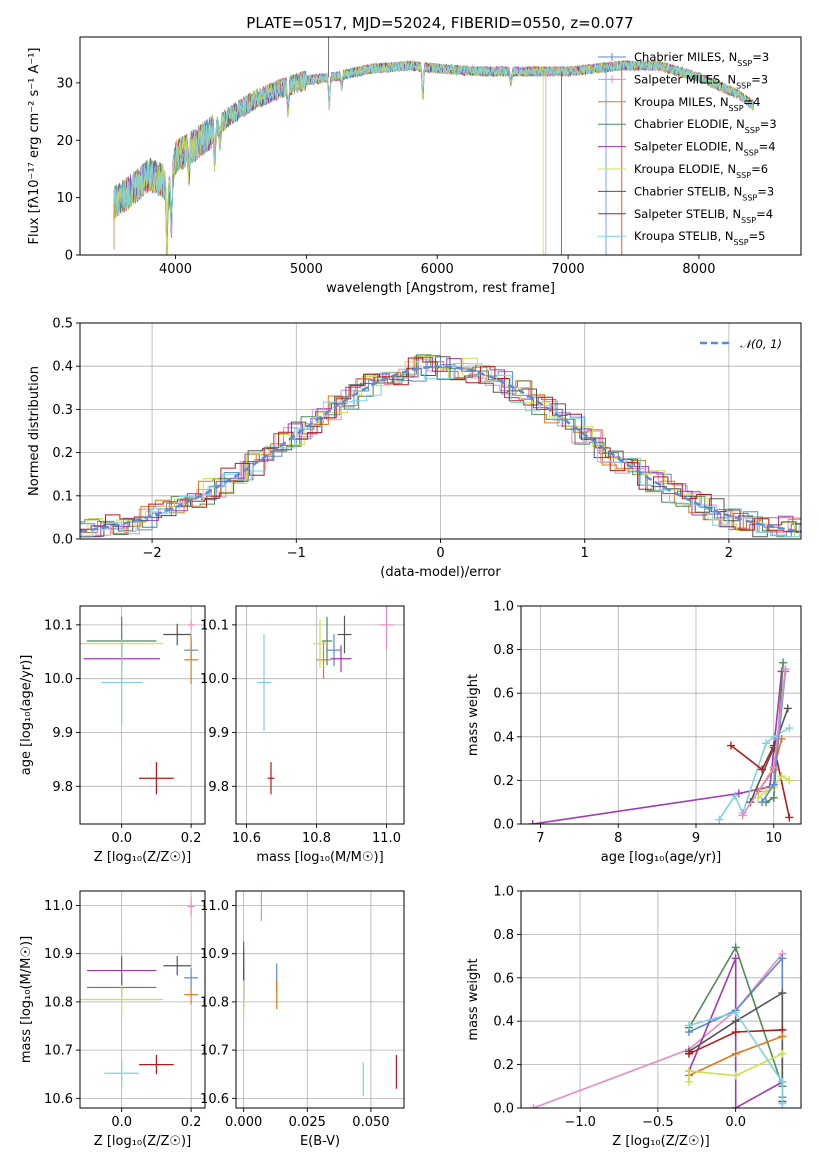  I want to click on y-tick-label: 10.1, so click(58, 625).